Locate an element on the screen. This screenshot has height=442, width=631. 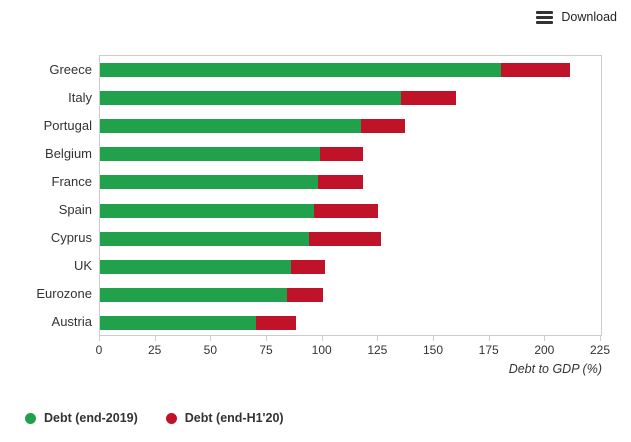
x-tick-label: 225 is located at coordinates (600, 350).